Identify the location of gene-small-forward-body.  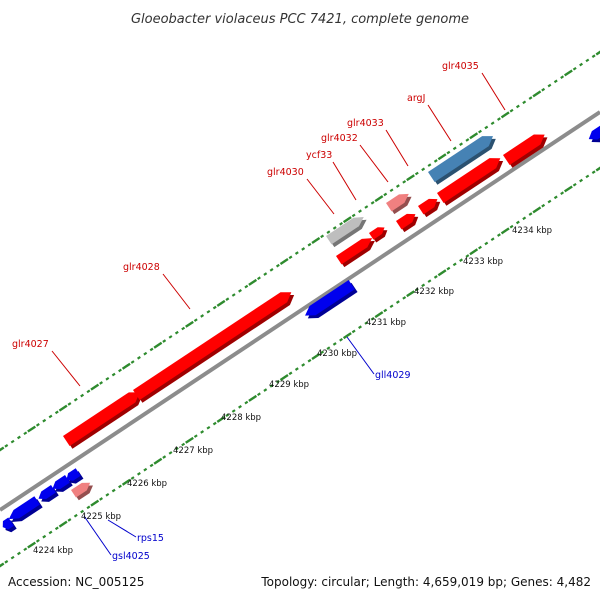
(377, 233).